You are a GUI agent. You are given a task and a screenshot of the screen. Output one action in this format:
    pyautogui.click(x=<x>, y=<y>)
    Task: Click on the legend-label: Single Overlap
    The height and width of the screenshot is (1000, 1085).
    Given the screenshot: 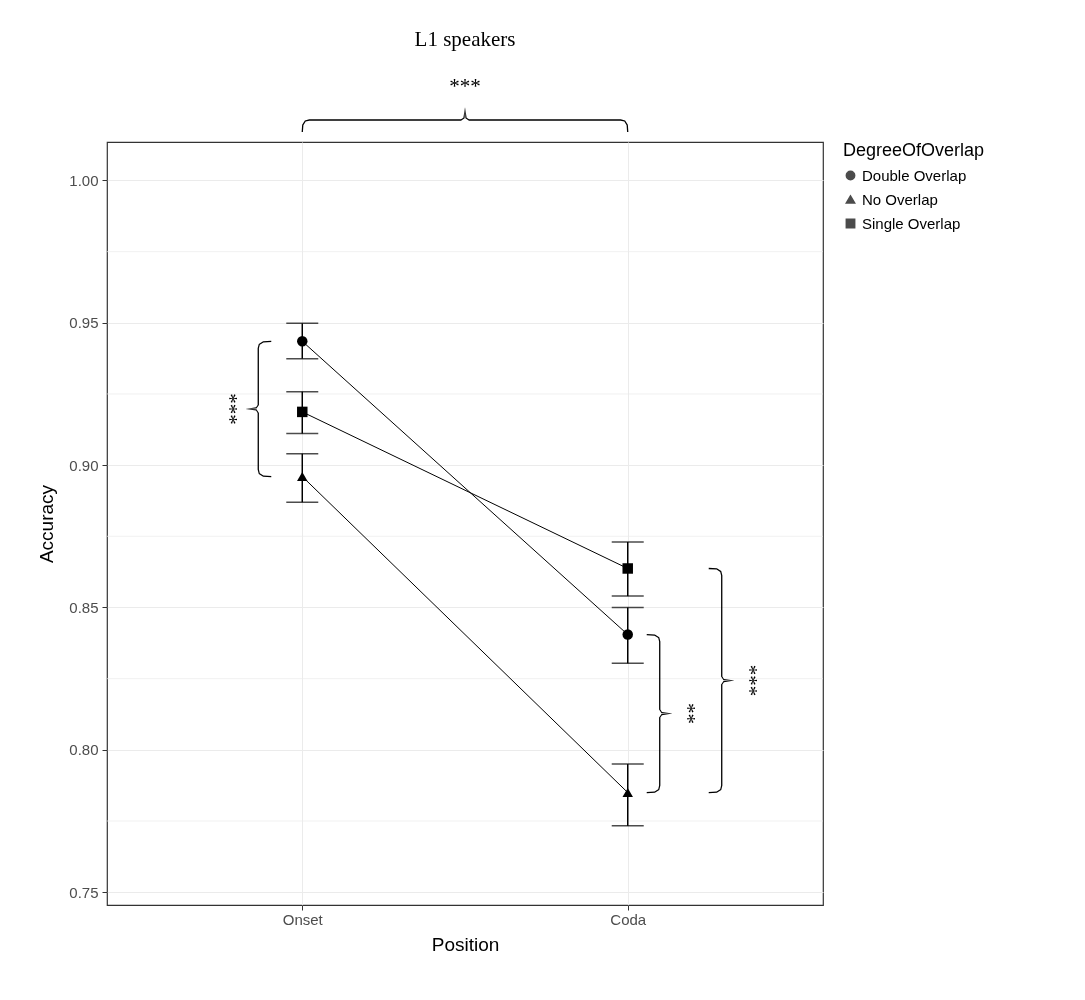 What is the action you would take?
    pyautogui.click(x=911, y=223)
    